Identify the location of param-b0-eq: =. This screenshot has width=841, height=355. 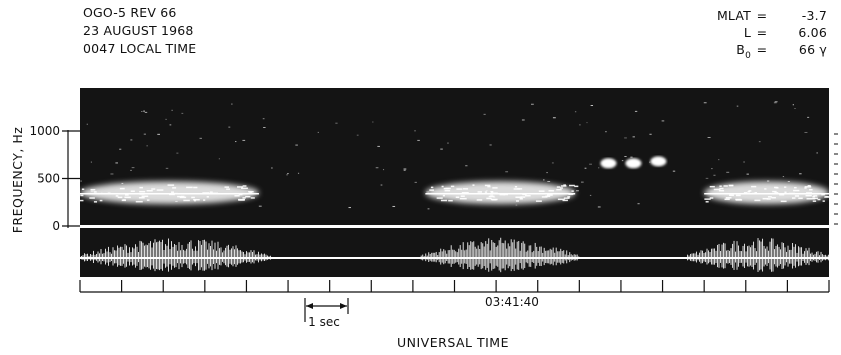
(762, 49).